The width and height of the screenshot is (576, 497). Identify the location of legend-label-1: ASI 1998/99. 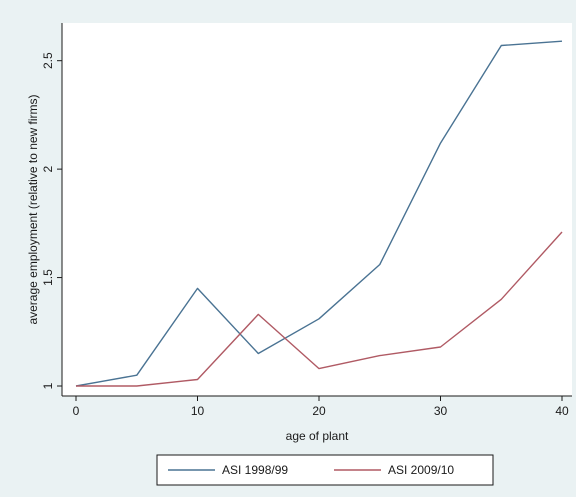
(255, 470).